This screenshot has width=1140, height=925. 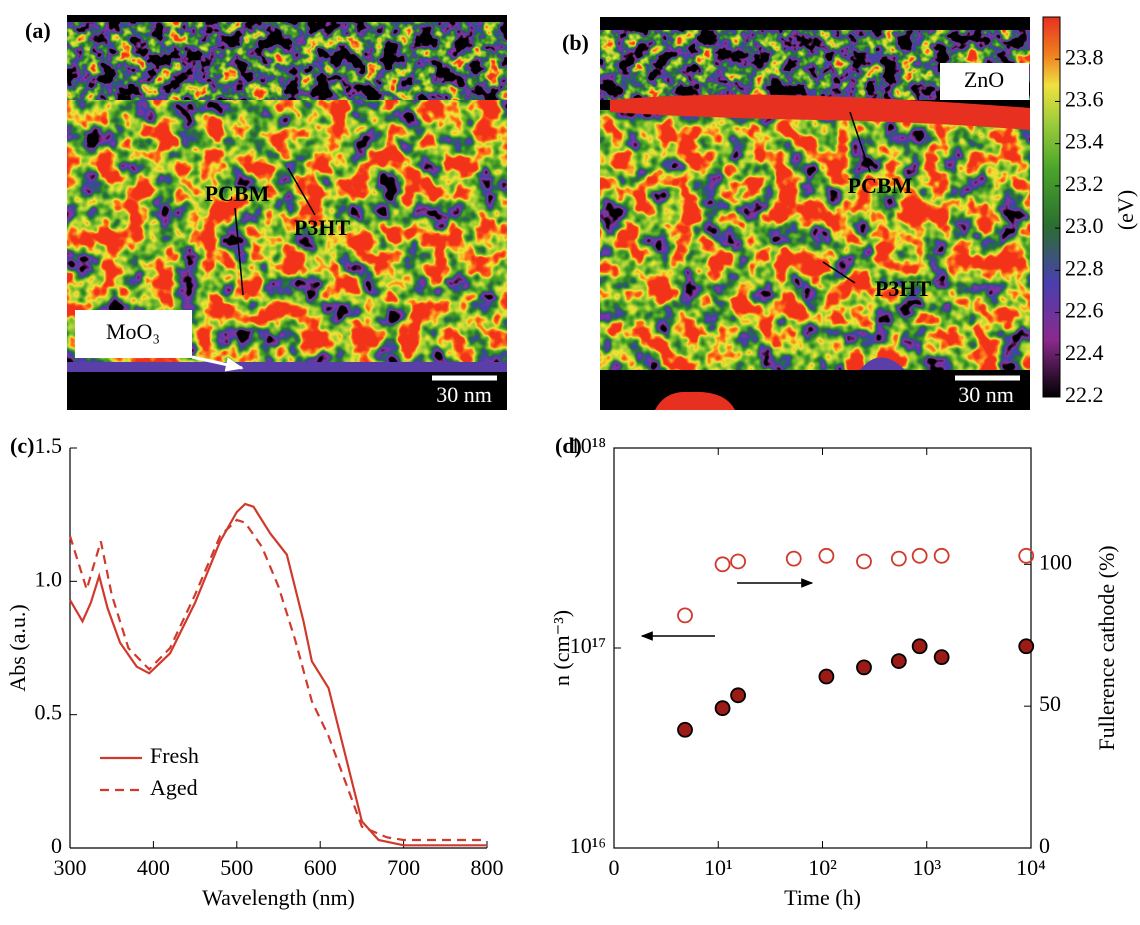 What do you see at coordinates (1084, 394) in the screenshot?
I see `colorbar-tick-label: 22.2` at bounding box center [1084, 394].